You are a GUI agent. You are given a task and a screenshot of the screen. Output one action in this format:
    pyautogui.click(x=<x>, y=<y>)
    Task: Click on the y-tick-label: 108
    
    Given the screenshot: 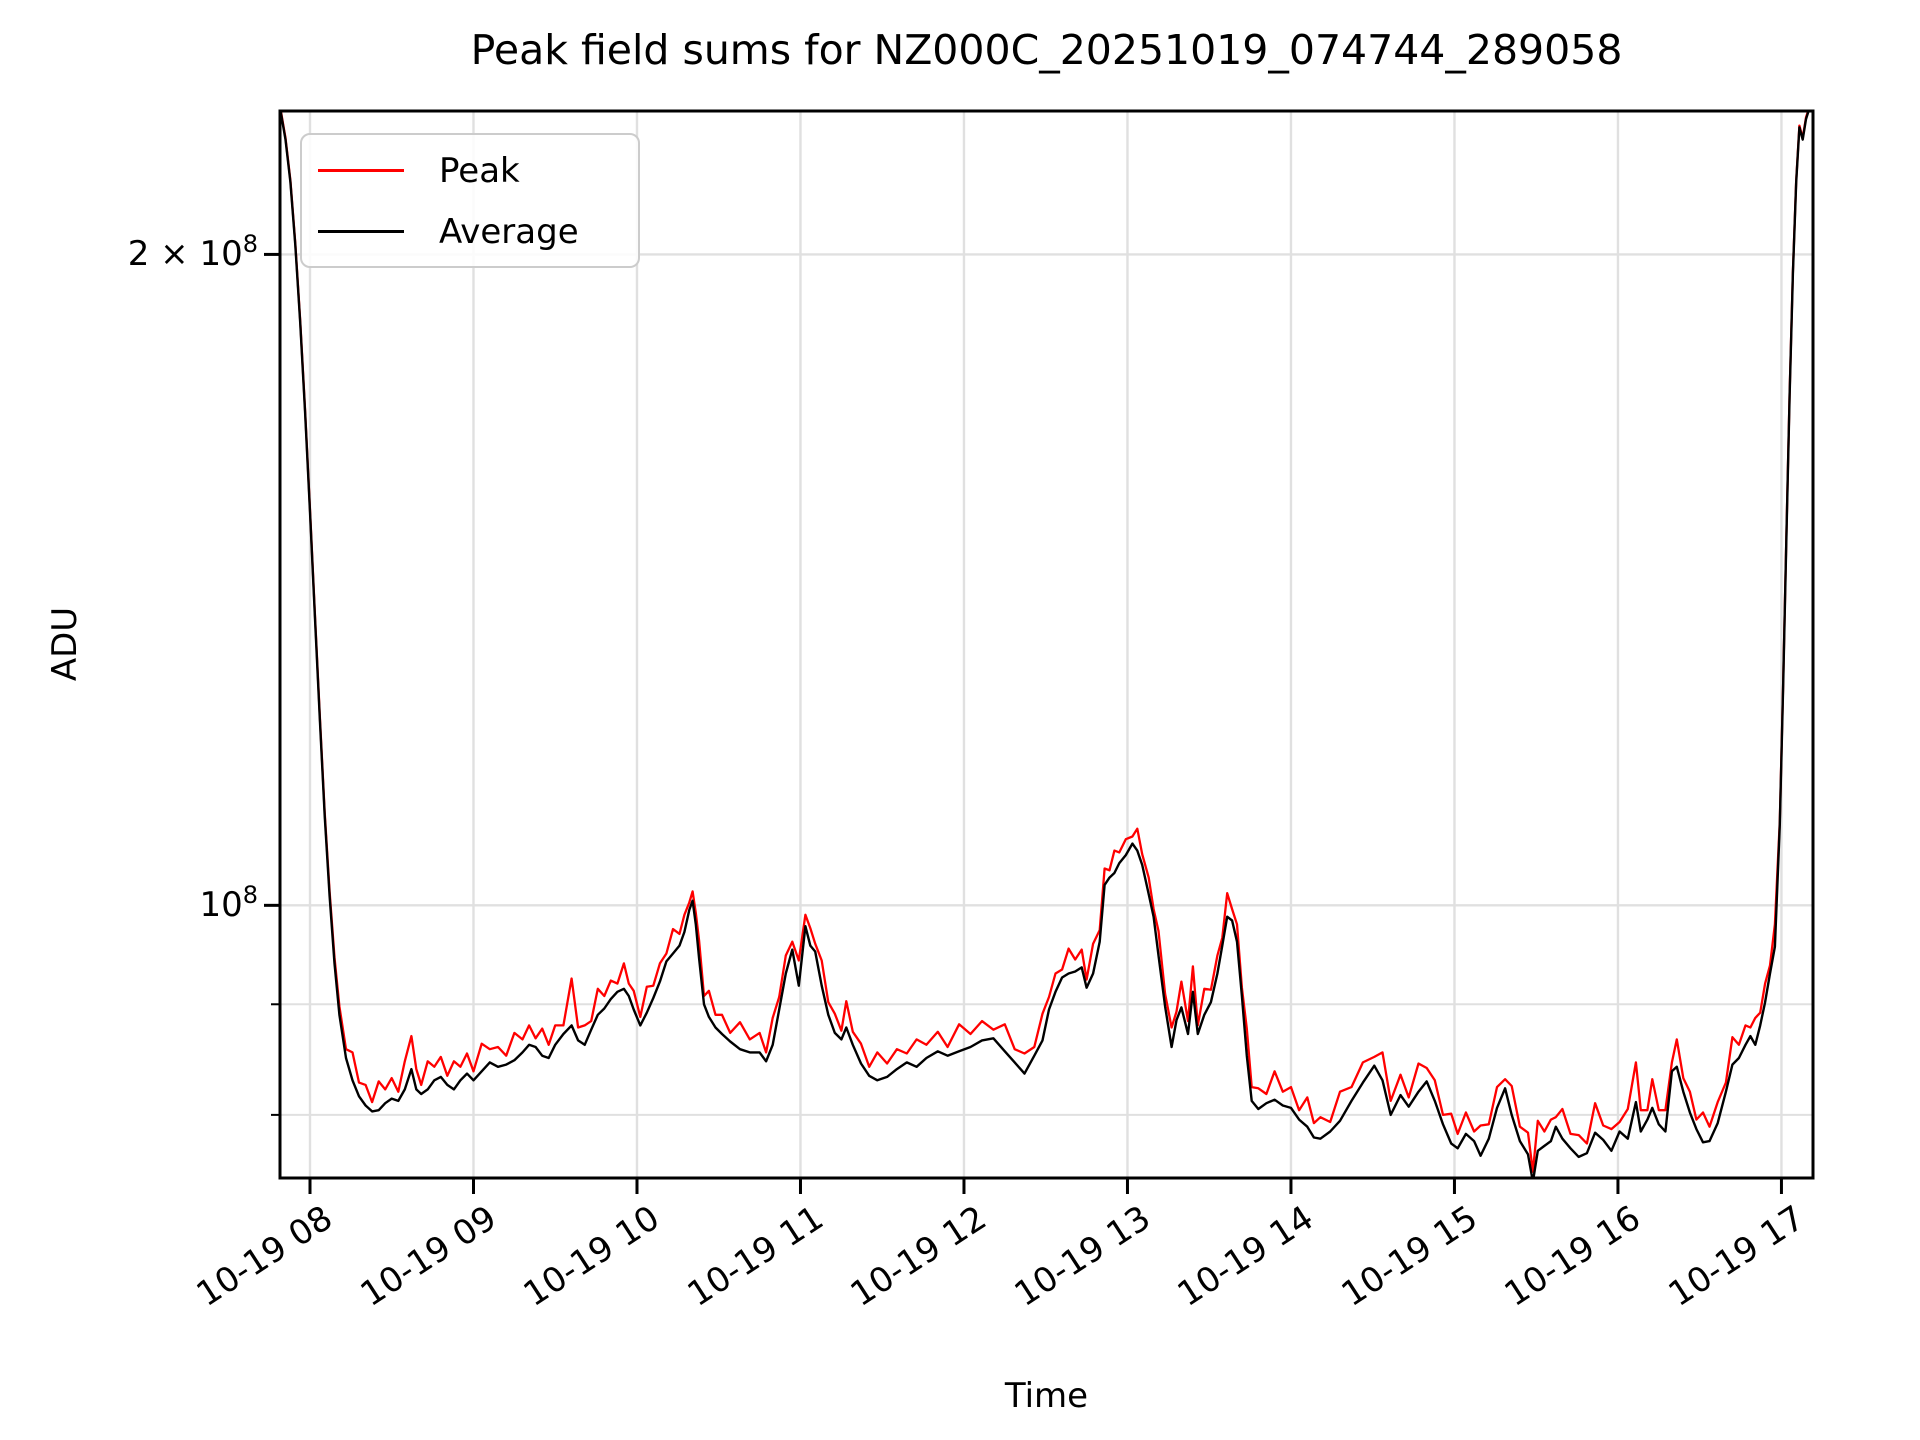 What is the action you would take?
    pyautogui.click(x=228, y=903)
    